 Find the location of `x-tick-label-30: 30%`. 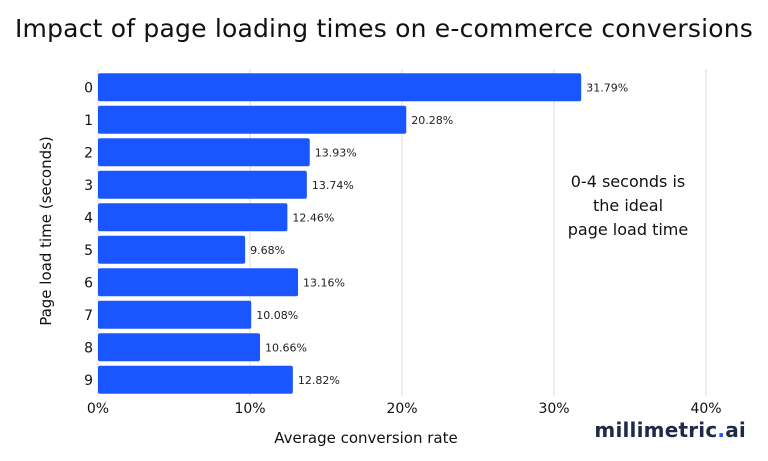

x-tick-label-30: 30% is located at coordinates (553, 409).